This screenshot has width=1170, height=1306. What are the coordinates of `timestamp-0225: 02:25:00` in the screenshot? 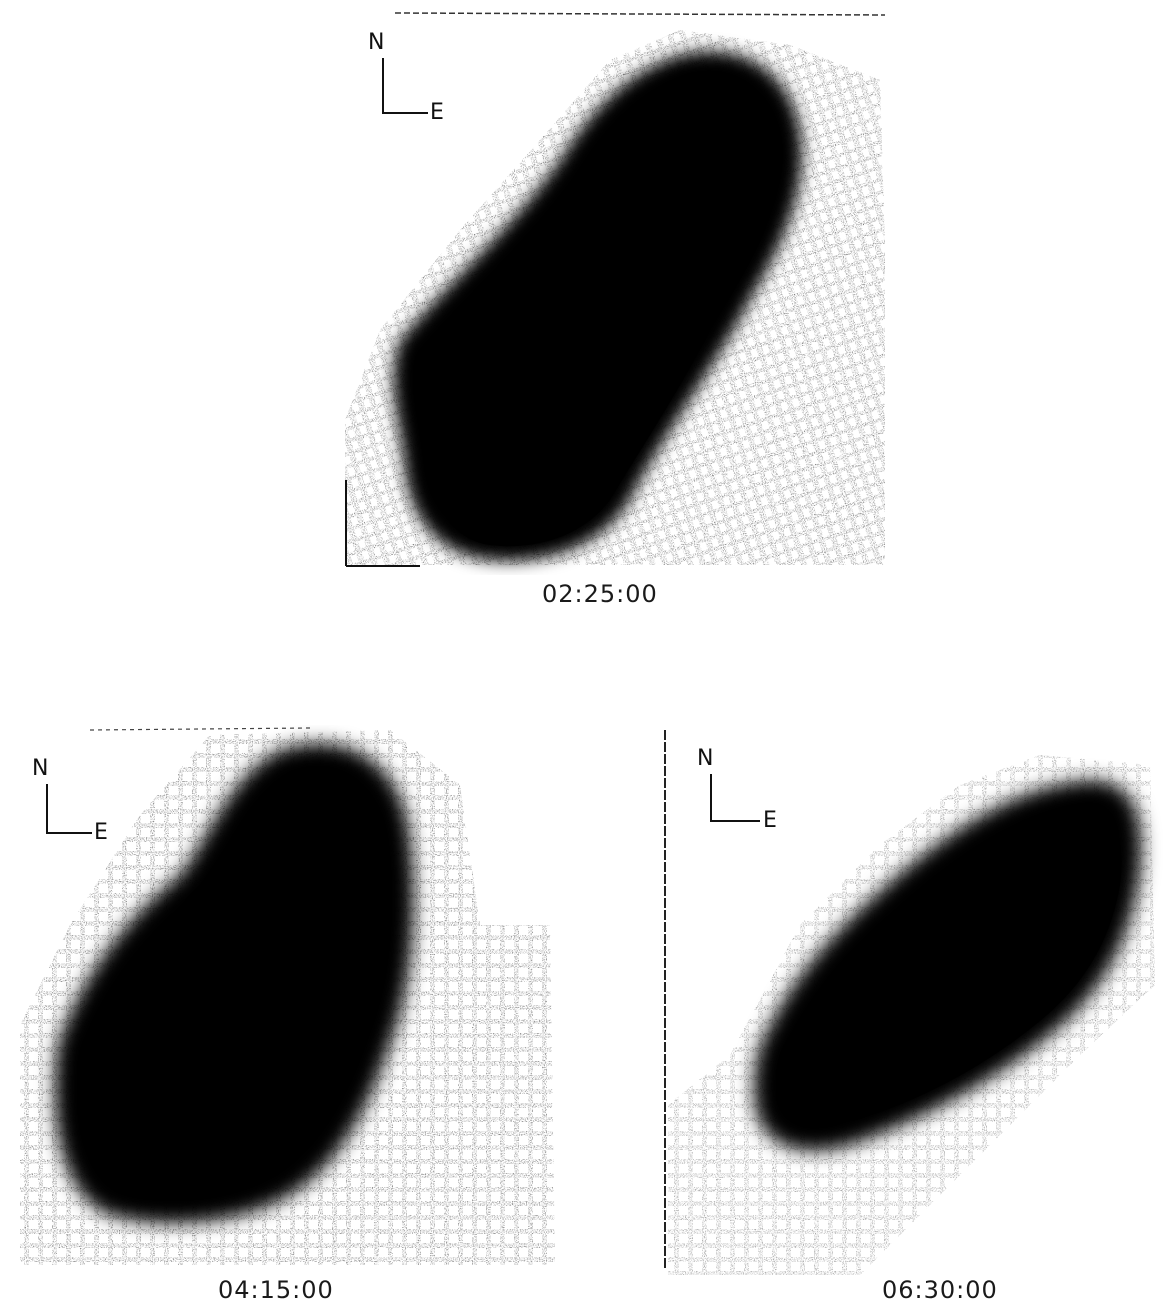 It's located at (600, 594).